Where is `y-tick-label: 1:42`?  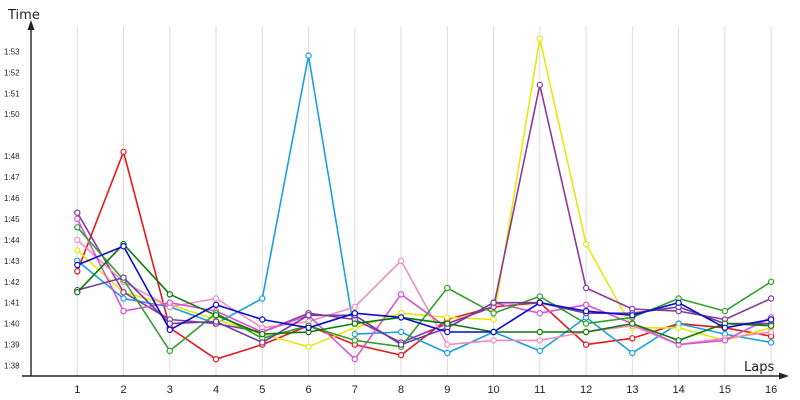 y-tick-label: 1:42 is located at coordinates (12, 282).